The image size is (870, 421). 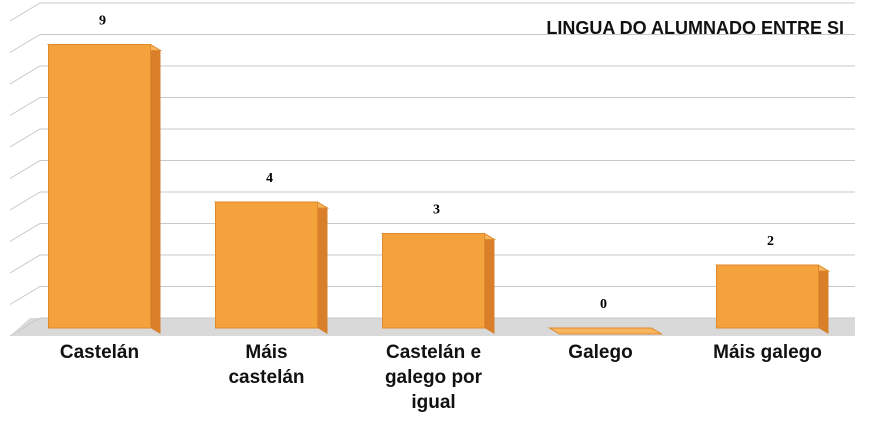 I want to click on x-tick-label: Máis castelán, so click(x=266, y=365).